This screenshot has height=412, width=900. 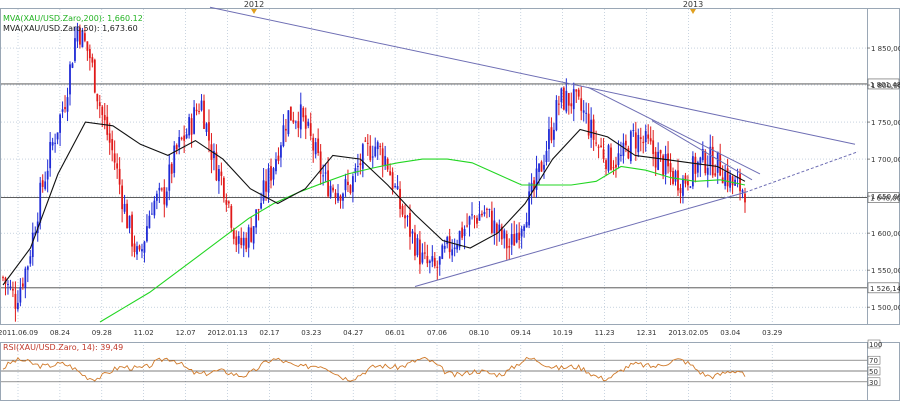 I want to click on y-tick-label: 1 700,00, so click(x=885, y=160).